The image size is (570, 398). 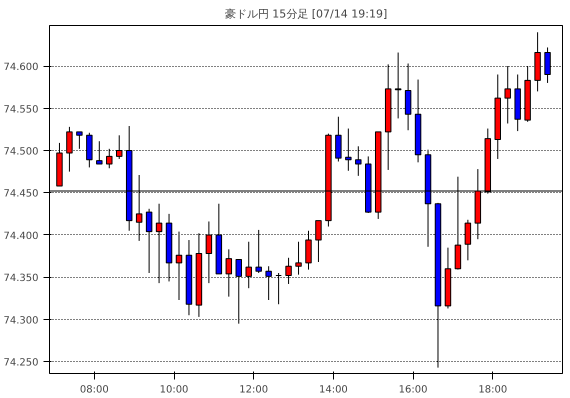 I want to click on y-tick-label: 74.250, so click(x=21, y=363).